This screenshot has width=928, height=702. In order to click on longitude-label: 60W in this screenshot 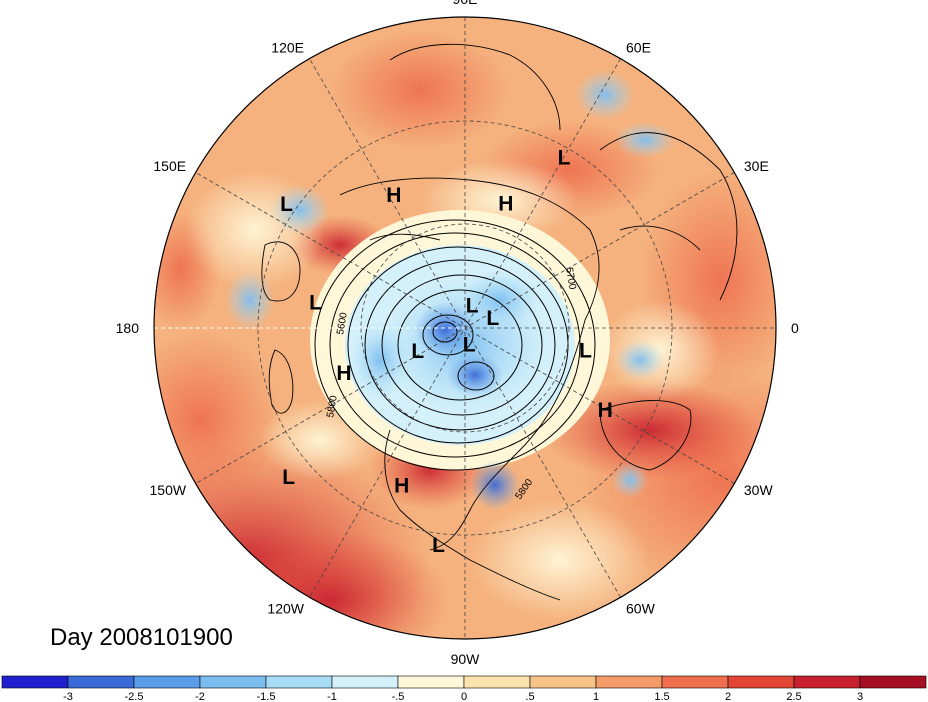, I will do `click(641, 609)`.